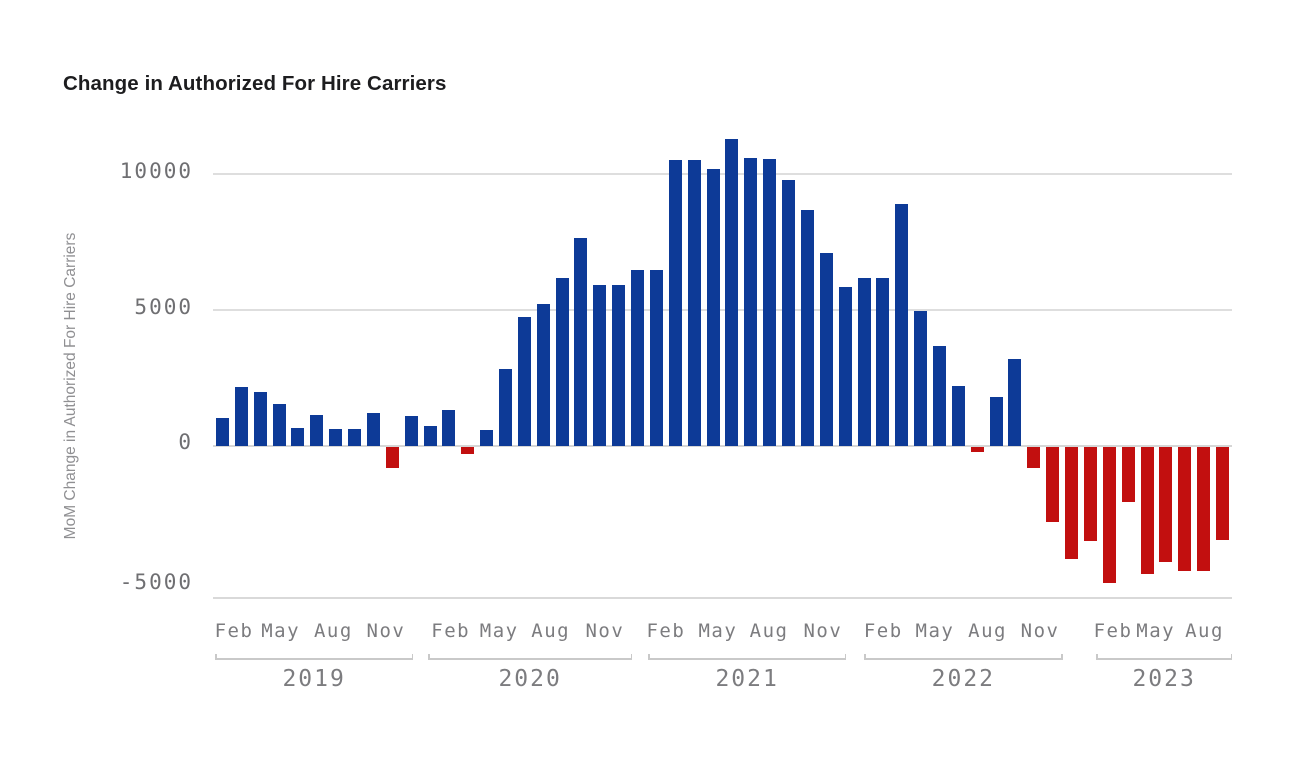 The height and width of the screenshot is (762, 1302). What do you see at coordinates (1223, 493) in the screenshot?
I see `bar-jul-2023` at bounding box center [1223, 493].